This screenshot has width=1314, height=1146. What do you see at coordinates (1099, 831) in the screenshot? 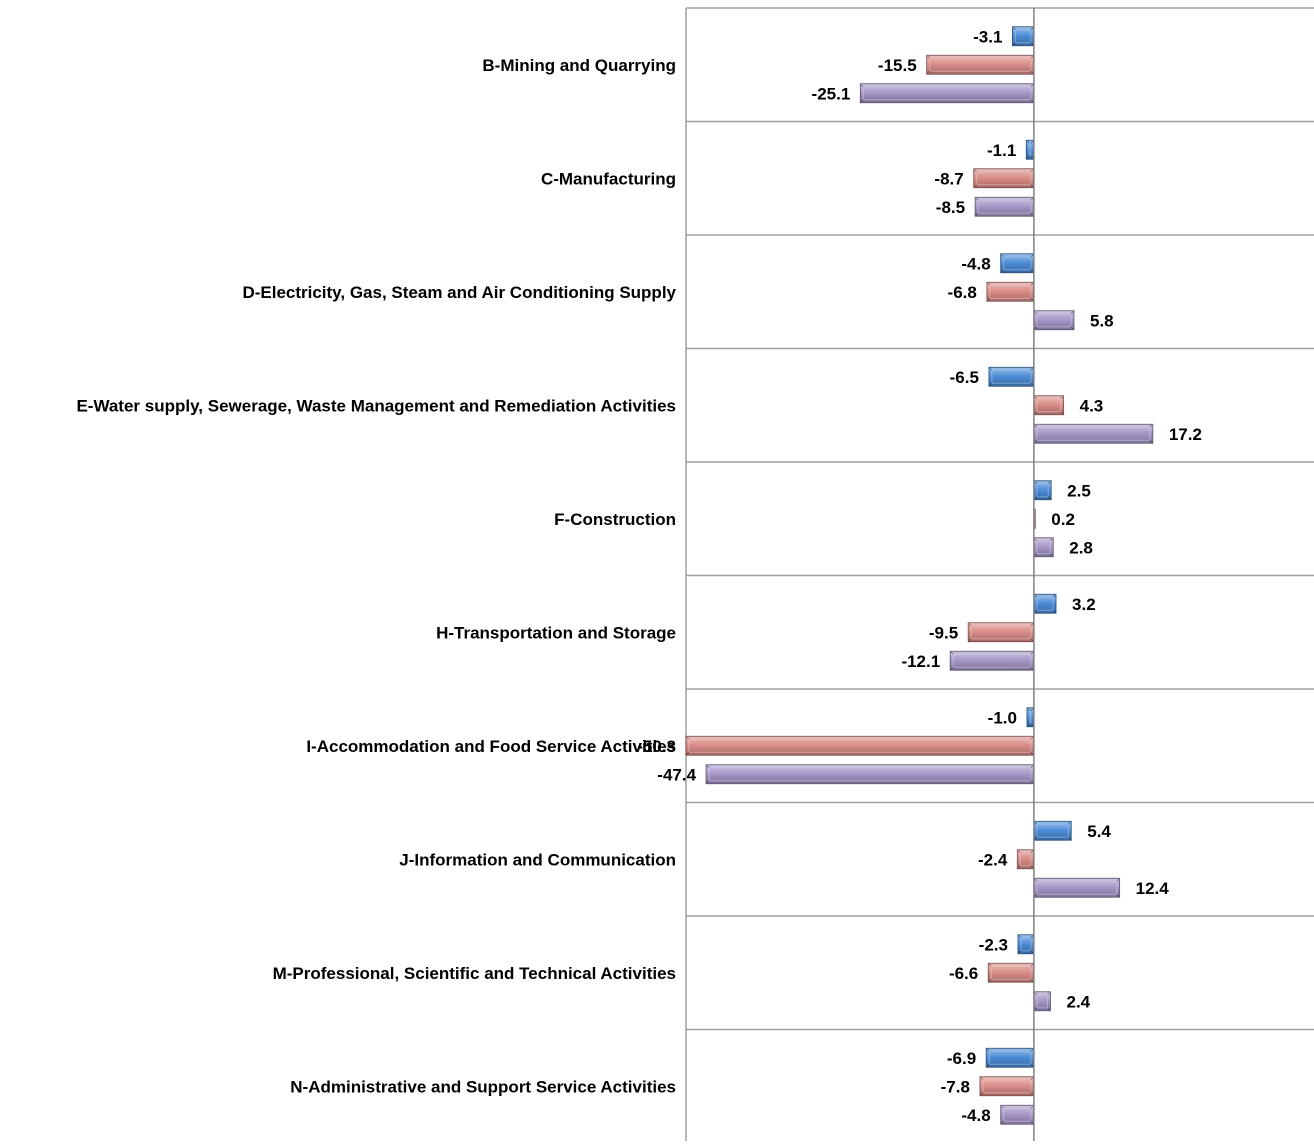
I see `data-label: 5.4` at bounding box center [1099, 831].